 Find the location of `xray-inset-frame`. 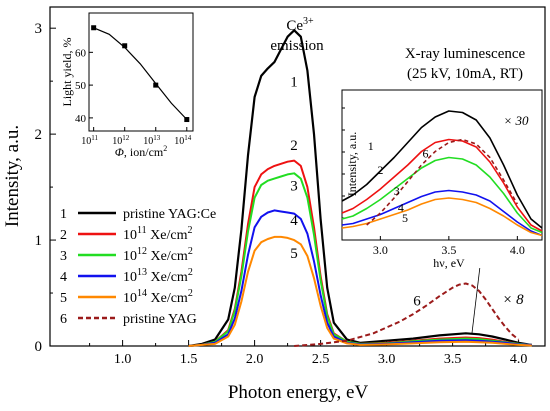

xray-inset-frame is located at coordinates (442, 165).